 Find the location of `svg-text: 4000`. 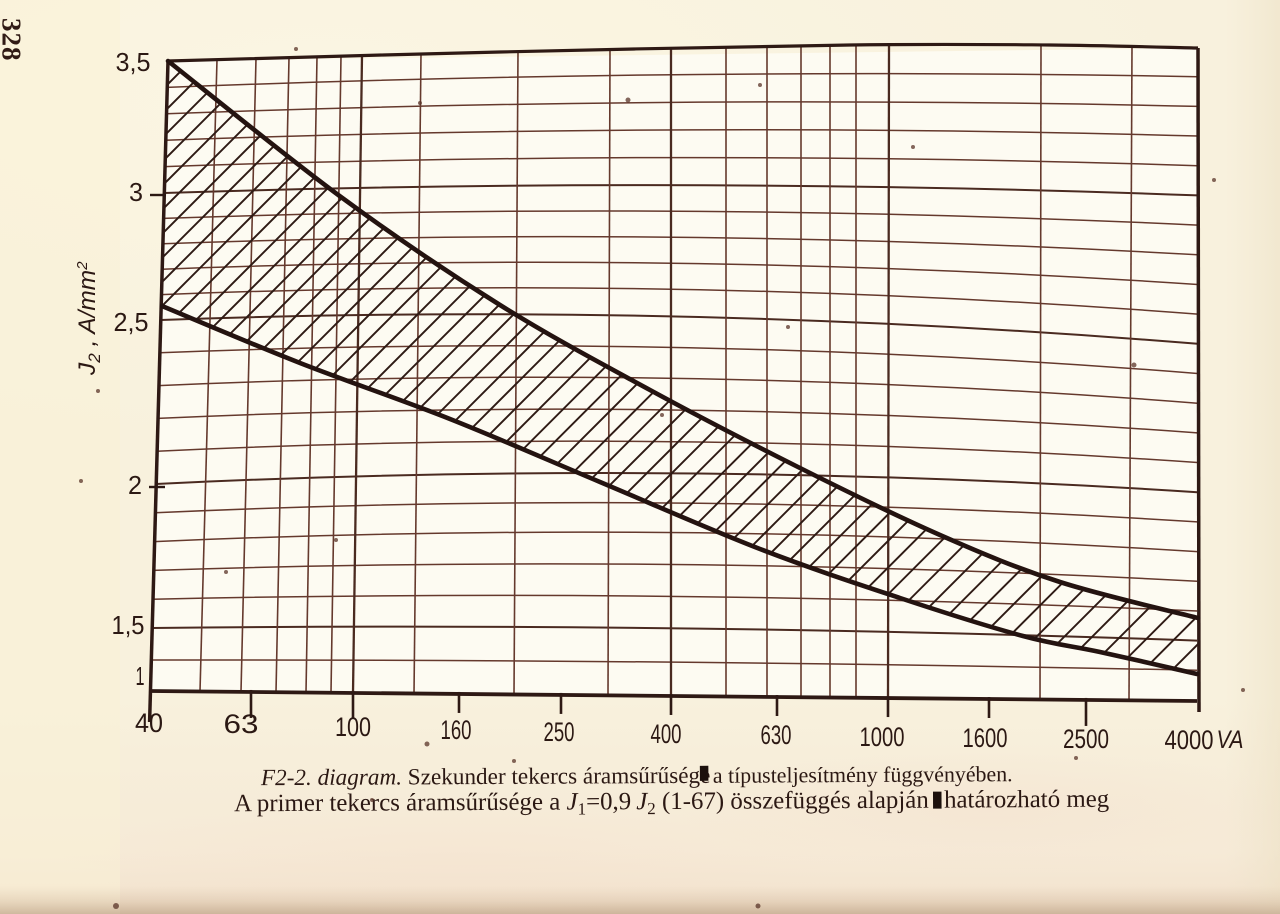

svg-text: 4000 is located at coordinates (1189, 740).